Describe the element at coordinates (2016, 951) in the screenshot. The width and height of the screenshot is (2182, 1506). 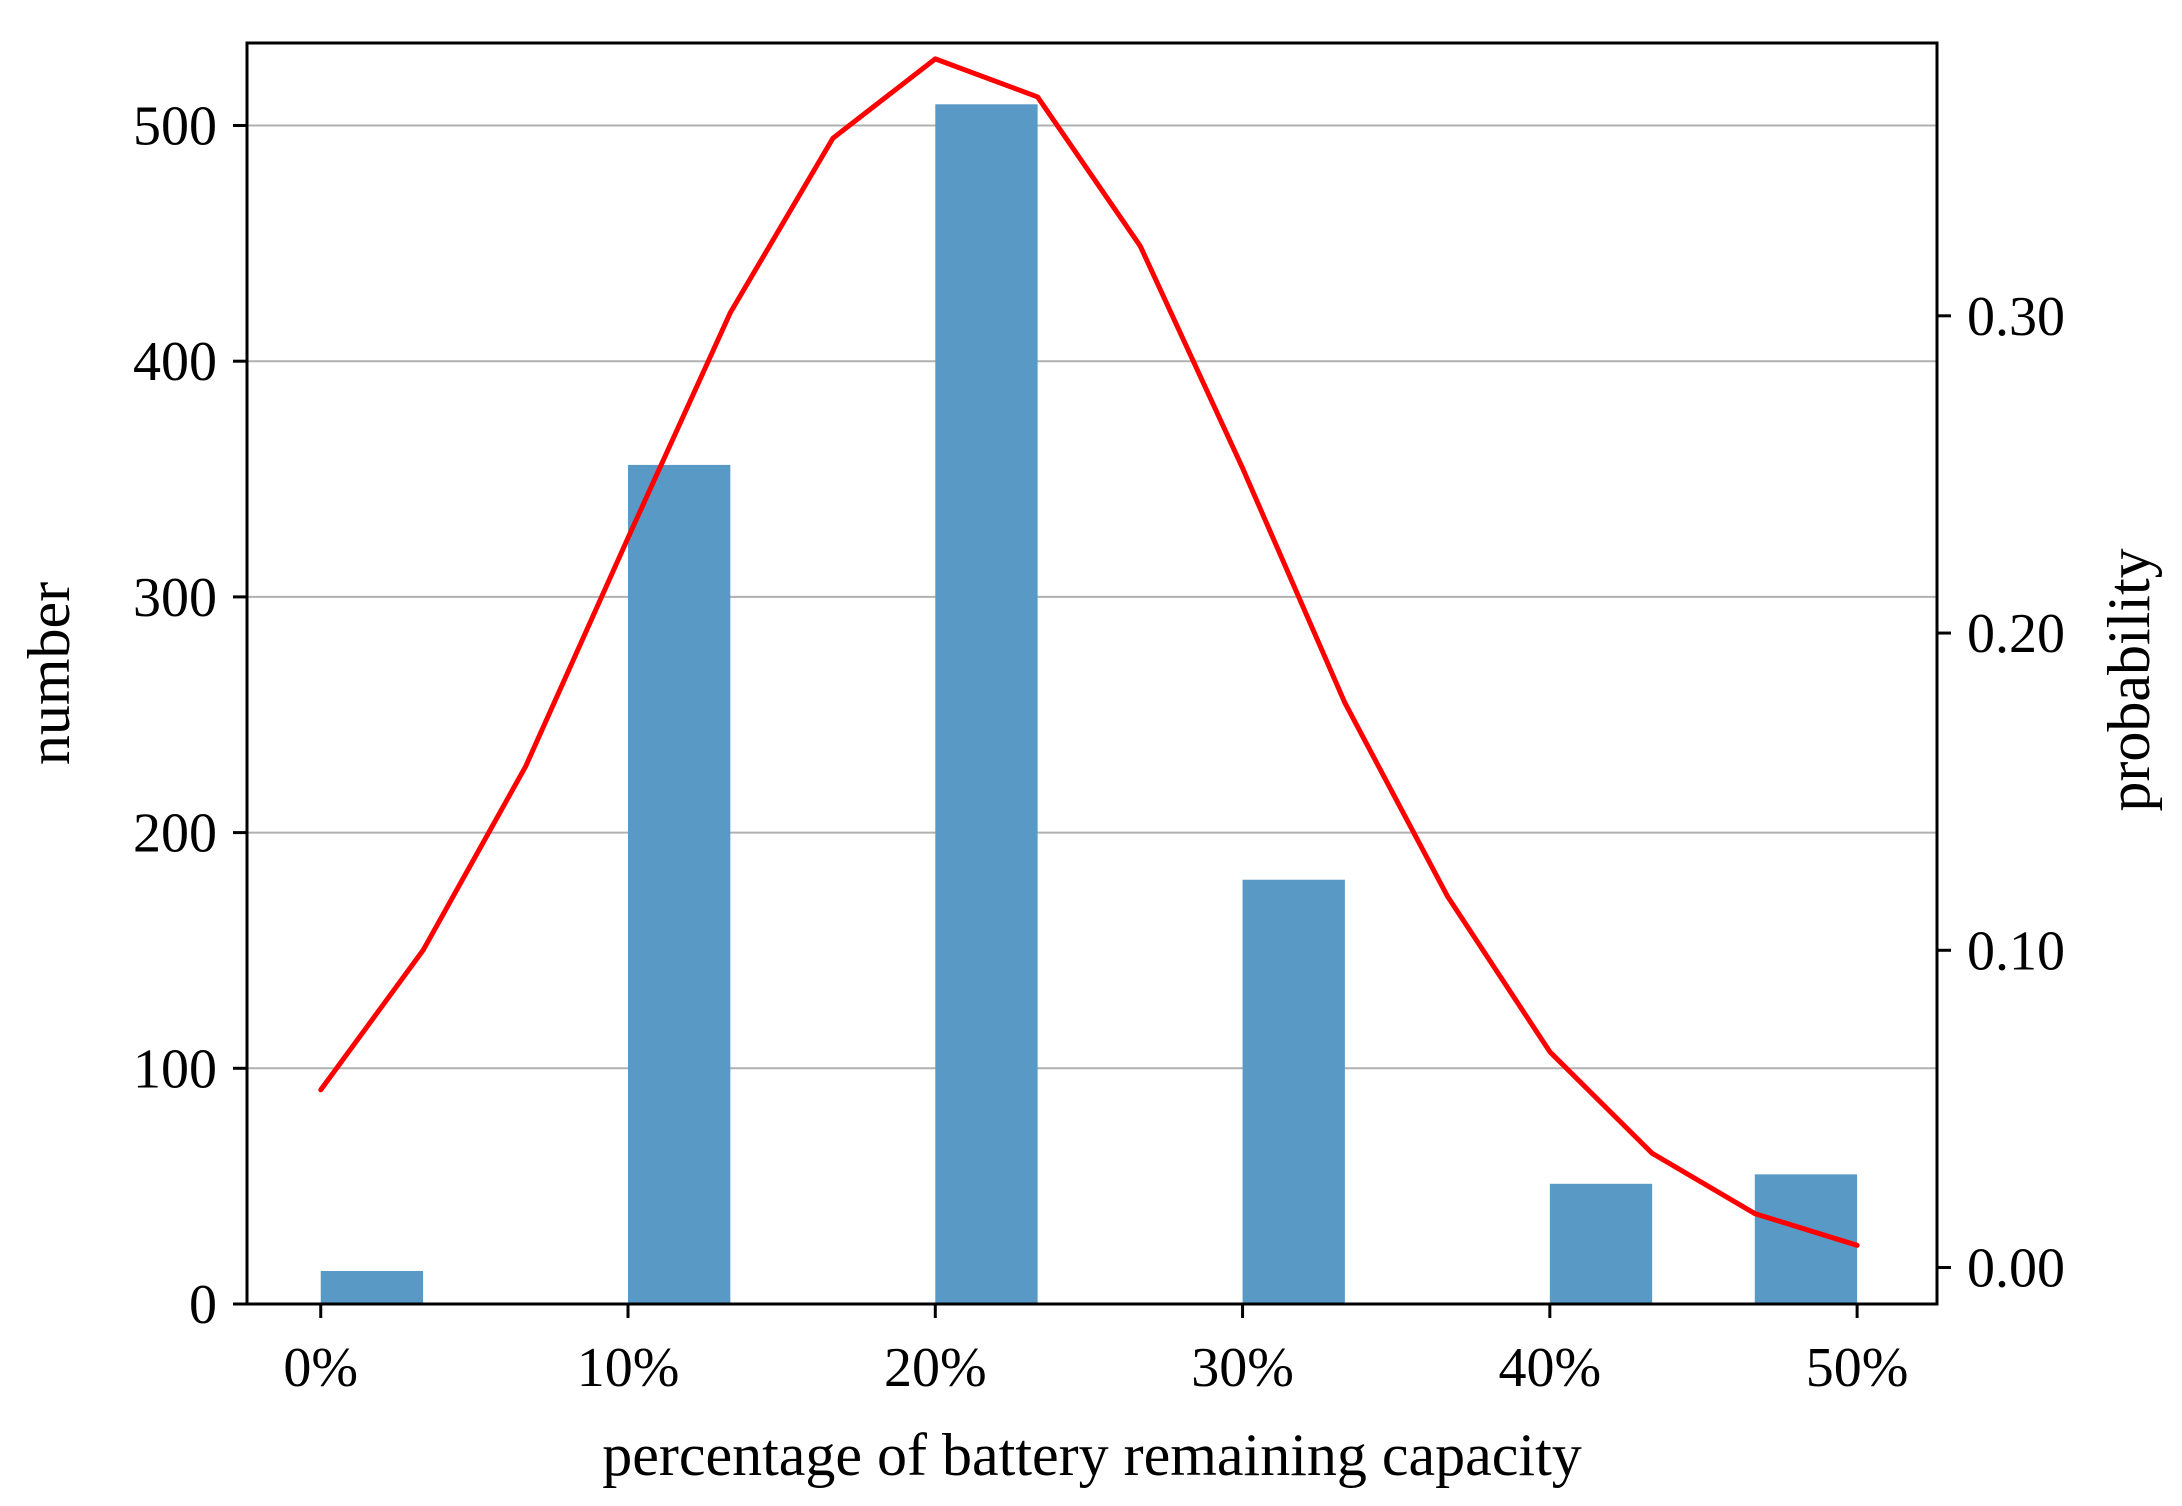
I see `y2-tick-label: 0.10` at that location.